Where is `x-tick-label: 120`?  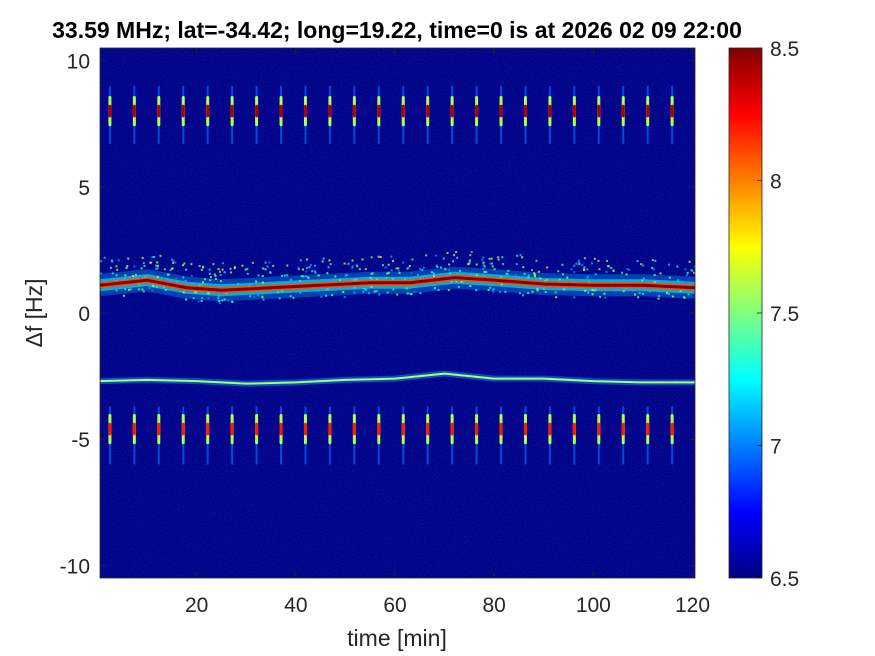
x-tick-label: 120 is located at coordinates (692, 605).